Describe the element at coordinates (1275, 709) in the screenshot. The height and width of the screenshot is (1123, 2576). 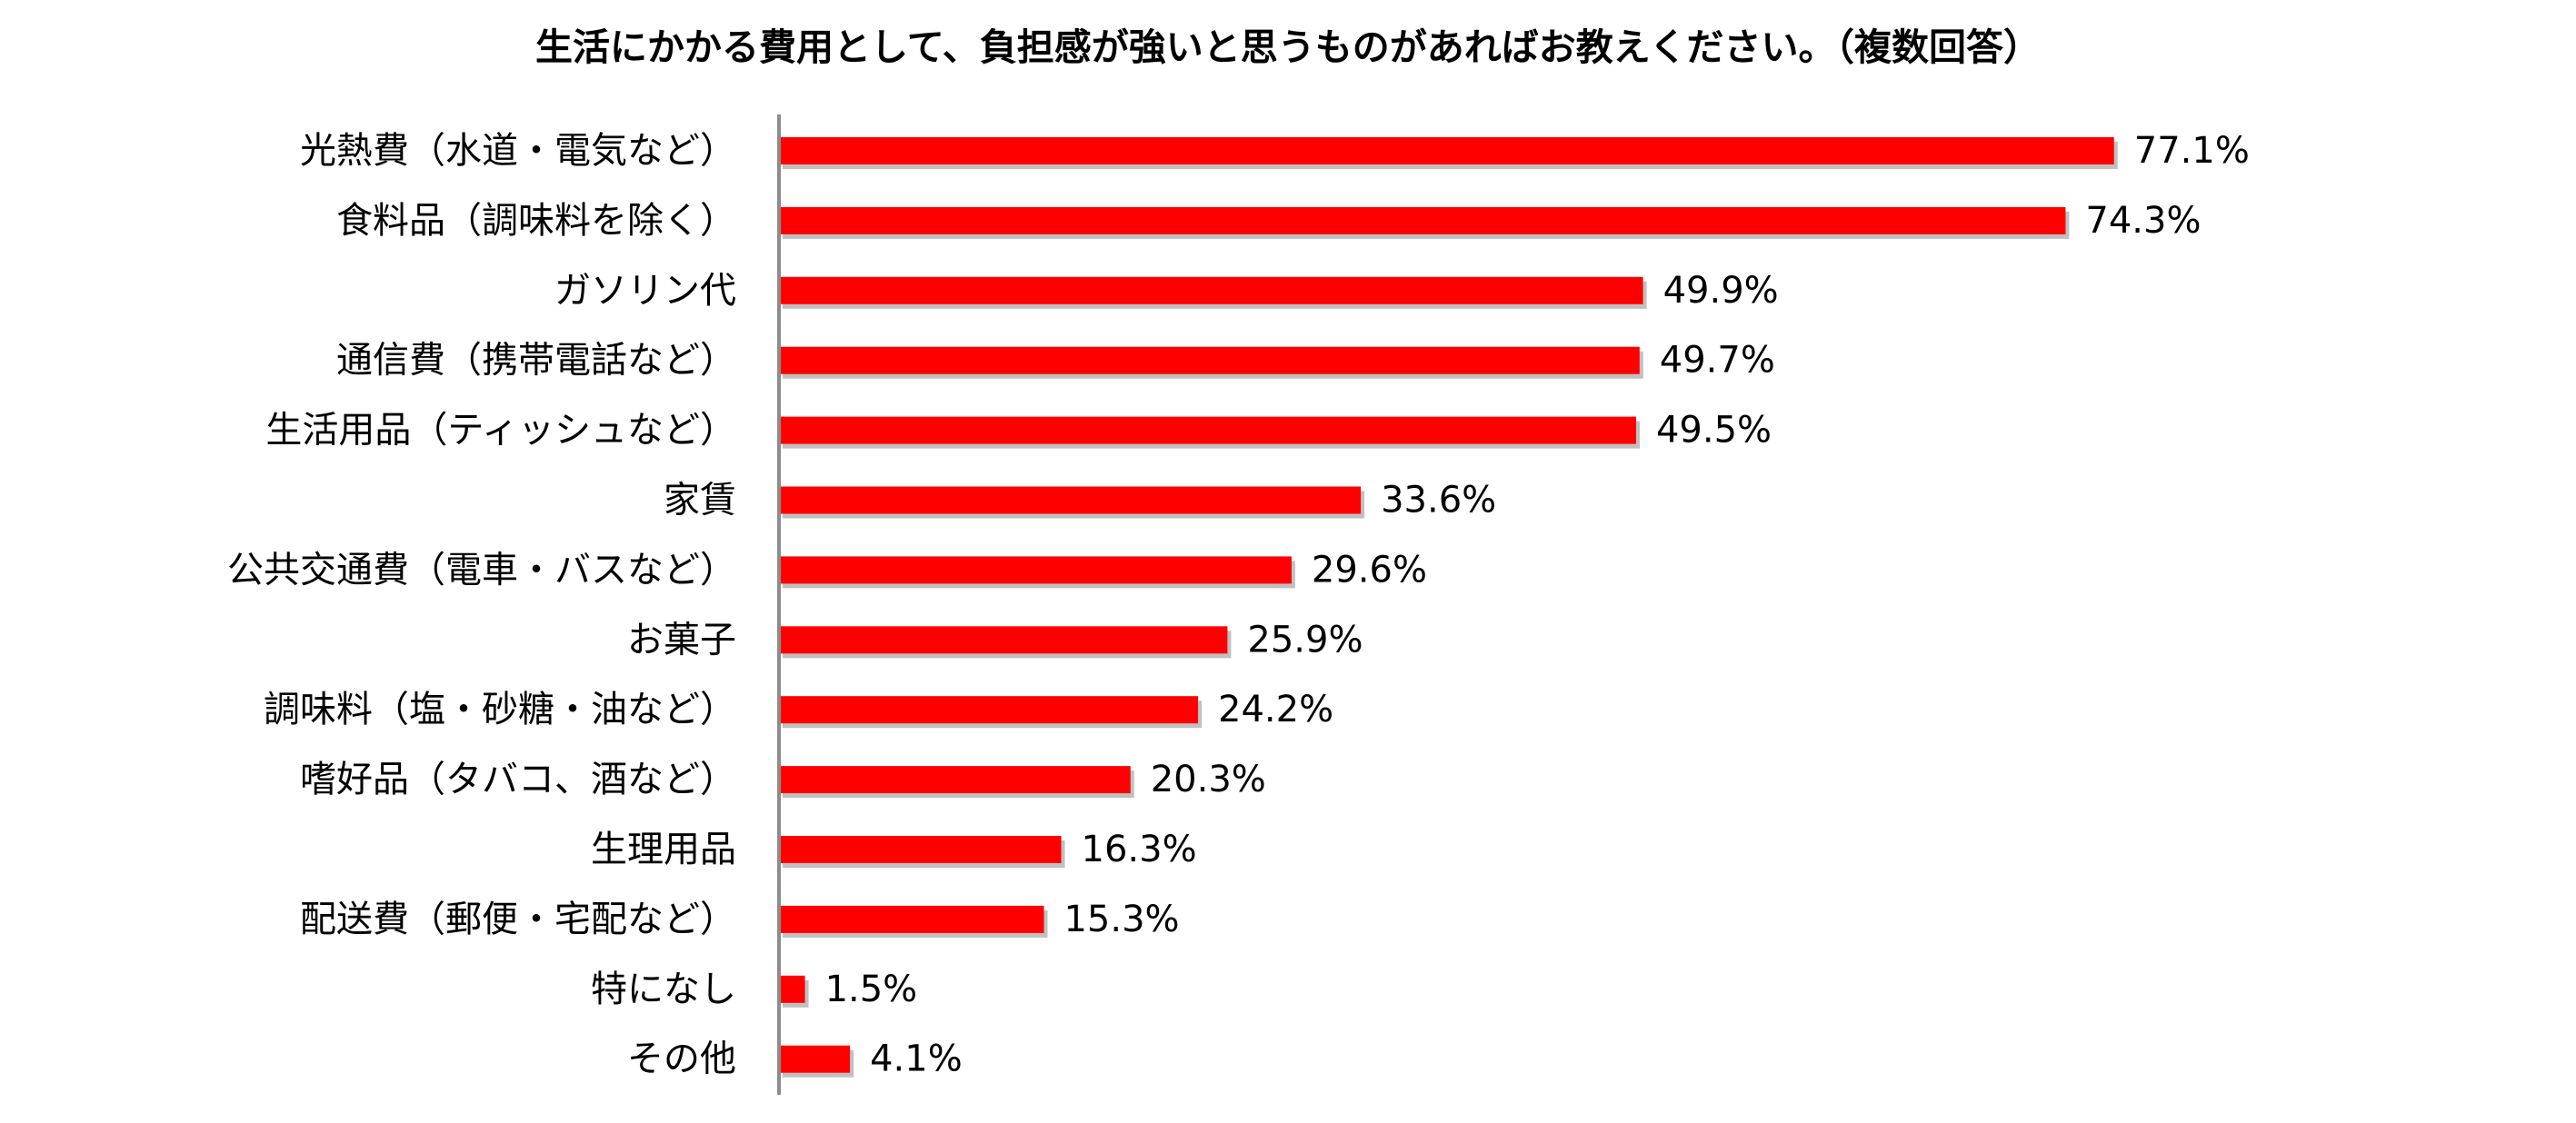
I see `value-label: 24.2%` at that location.